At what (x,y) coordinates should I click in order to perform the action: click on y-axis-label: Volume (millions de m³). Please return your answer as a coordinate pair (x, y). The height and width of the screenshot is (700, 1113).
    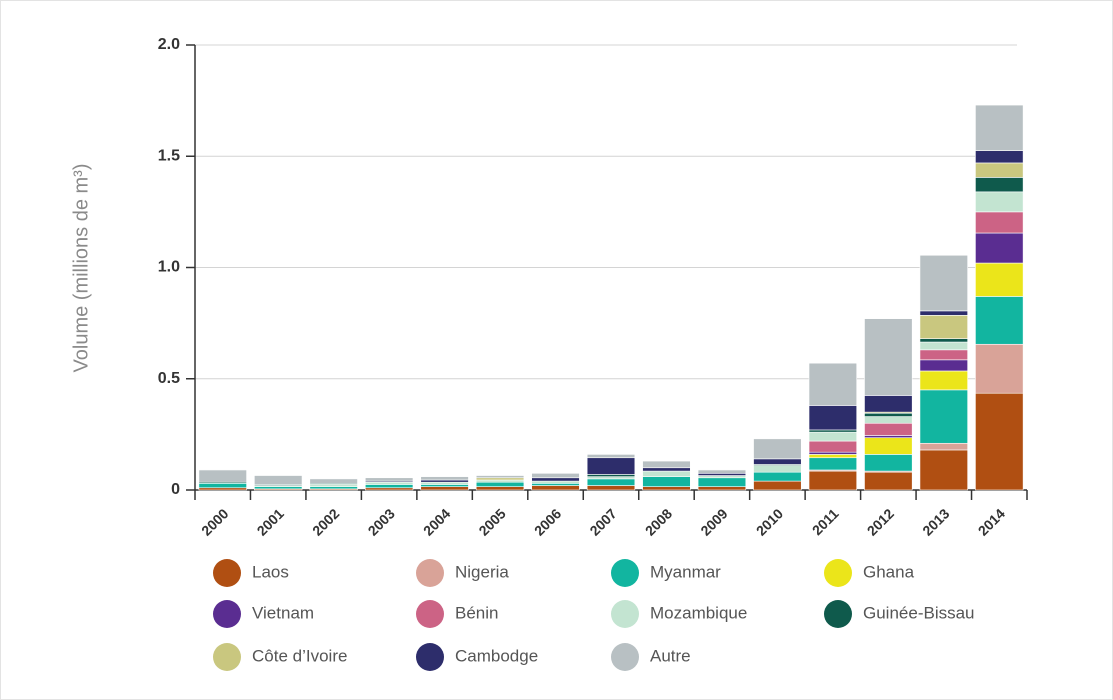
    Looking at the image, I should click on (81, 268).